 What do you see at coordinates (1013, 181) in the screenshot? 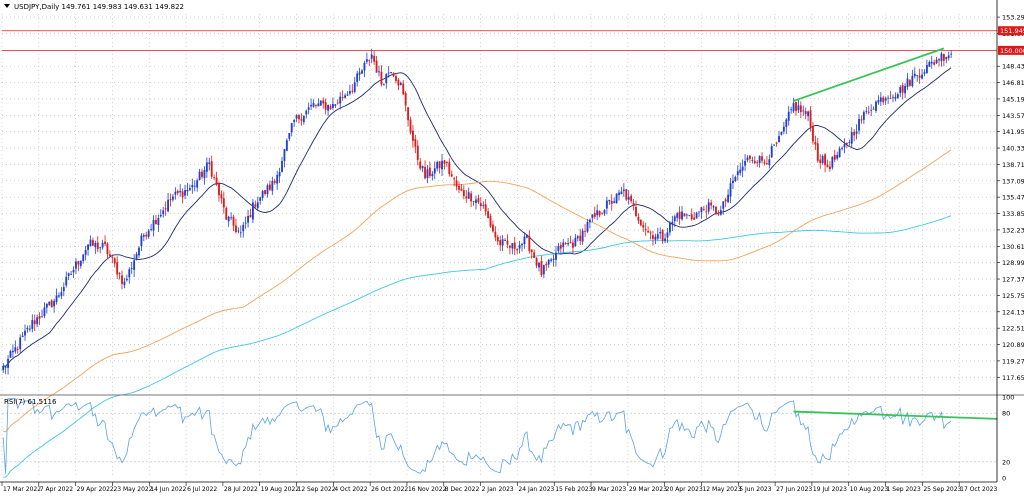
I see `price-tick-label: 137.095` at bounding box center [1013, 181].